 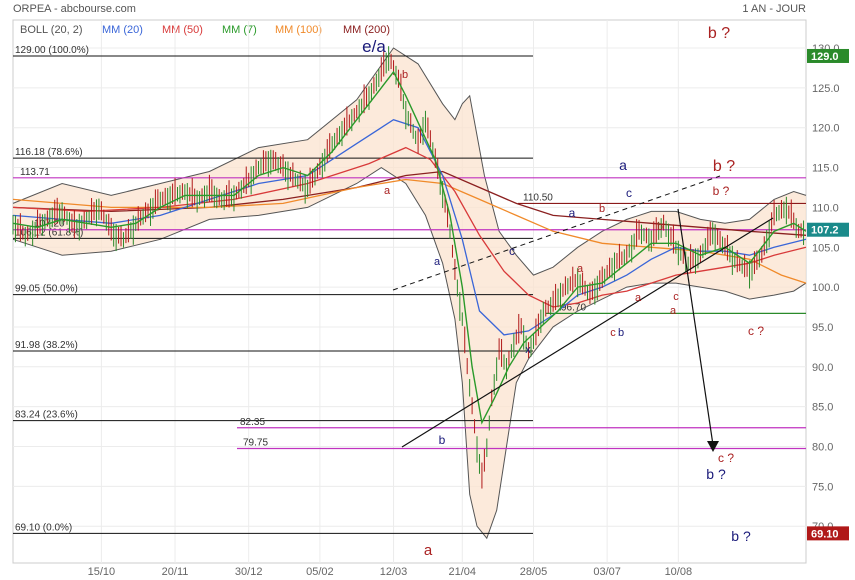 I want to click on x-tick-label: 28/05, so click(x=534, y=572).